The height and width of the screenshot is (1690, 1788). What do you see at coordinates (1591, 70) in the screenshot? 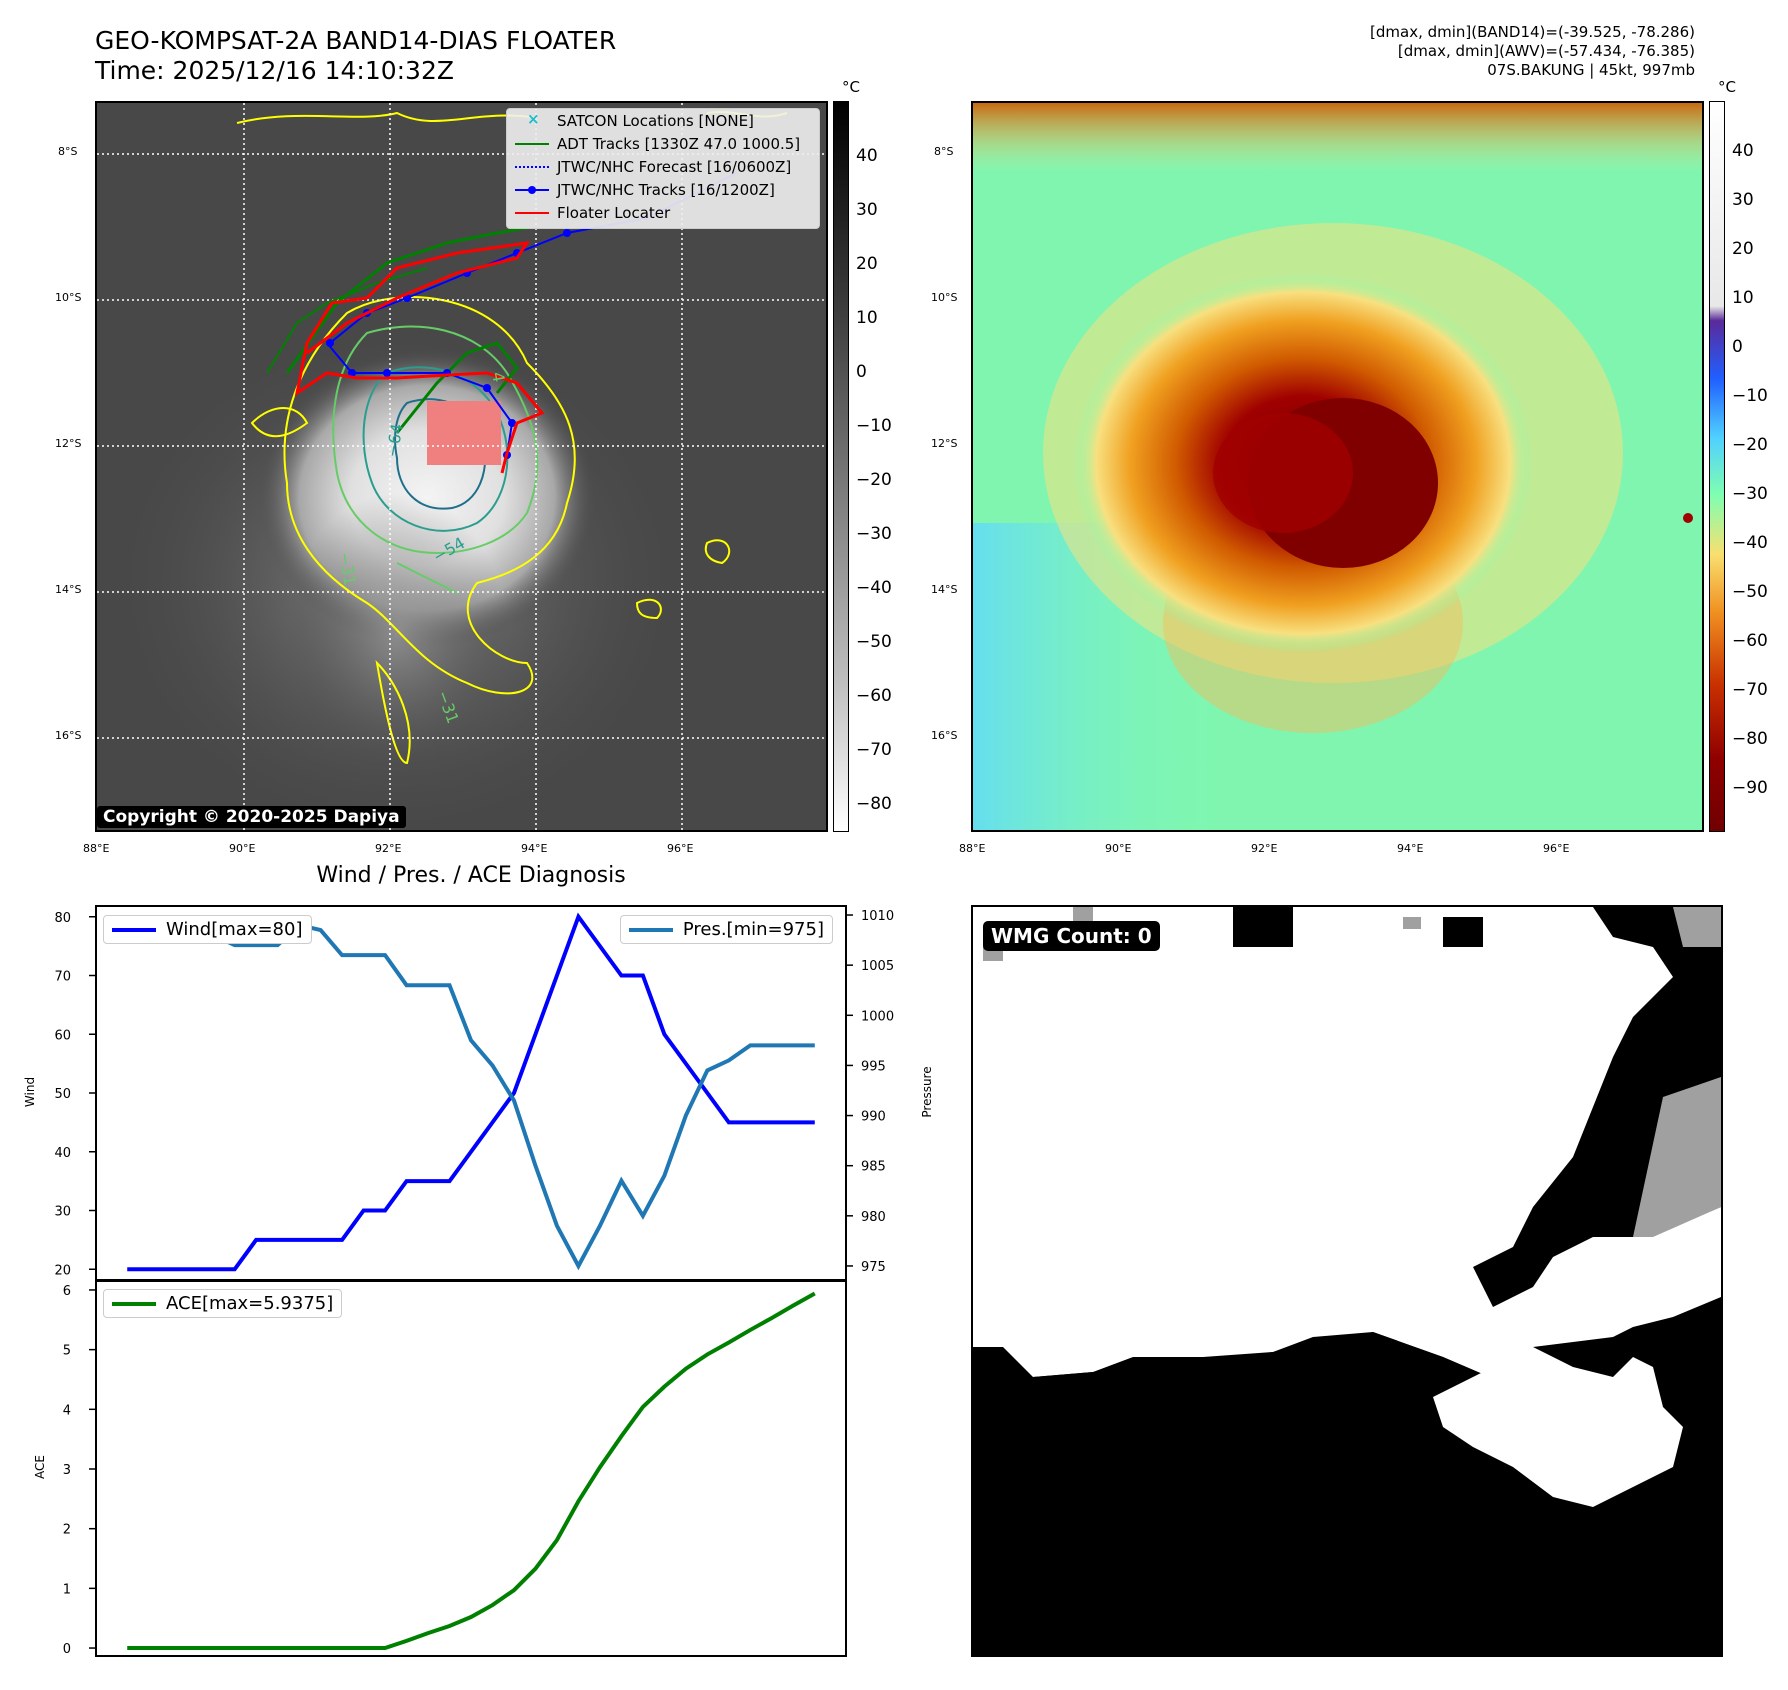
I see `info-storm: 07S.BAKUNG | 45kt, 997mb` at bounding box center [1591, 70].